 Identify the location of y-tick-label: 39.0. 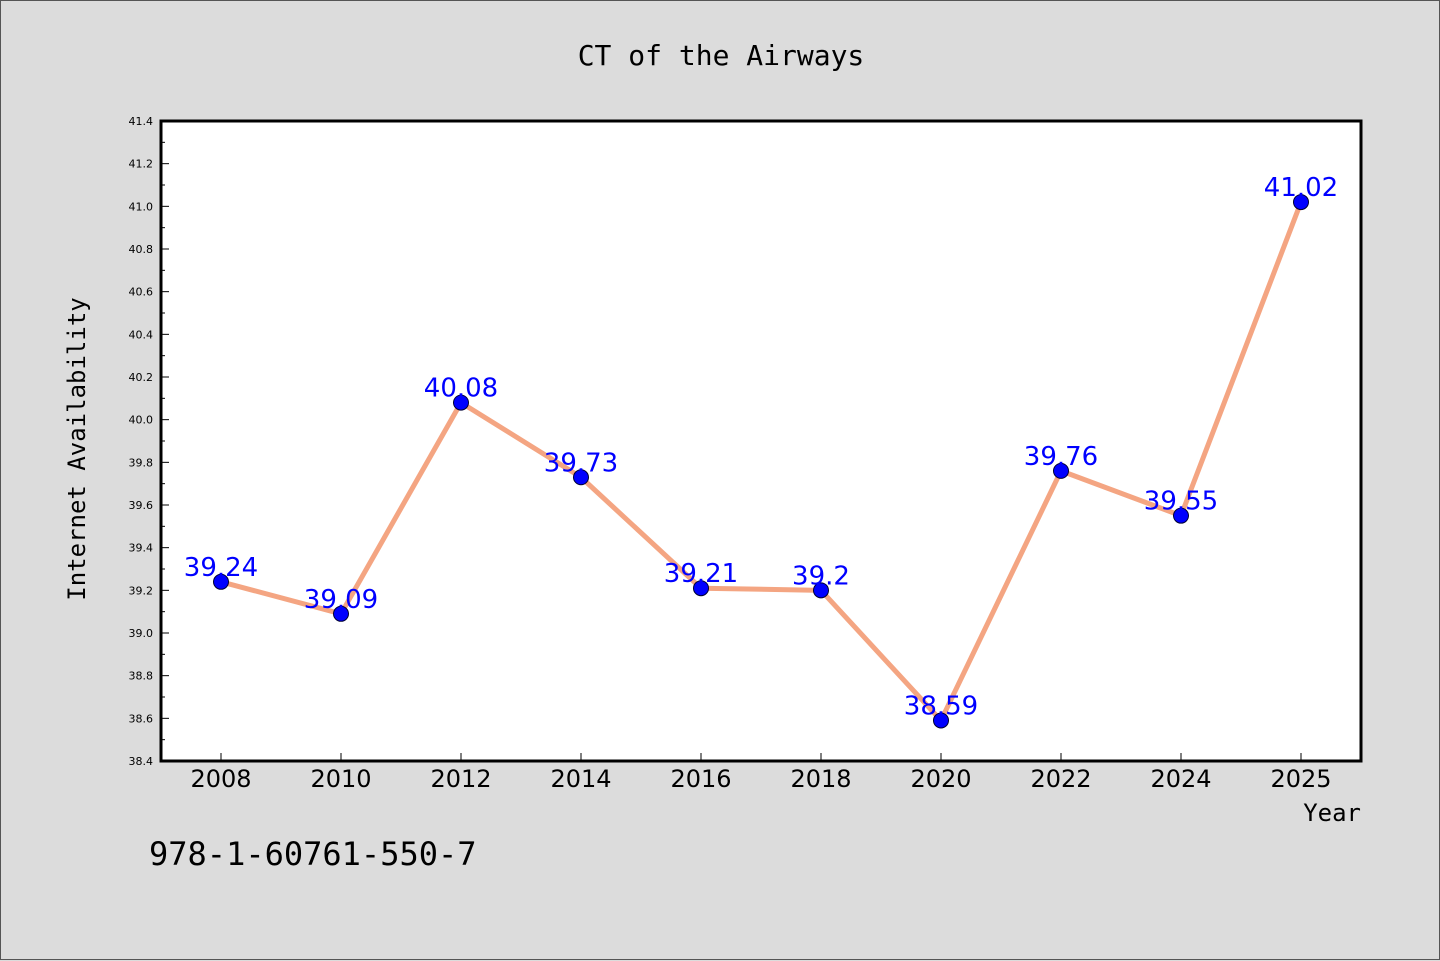
(141, 633).